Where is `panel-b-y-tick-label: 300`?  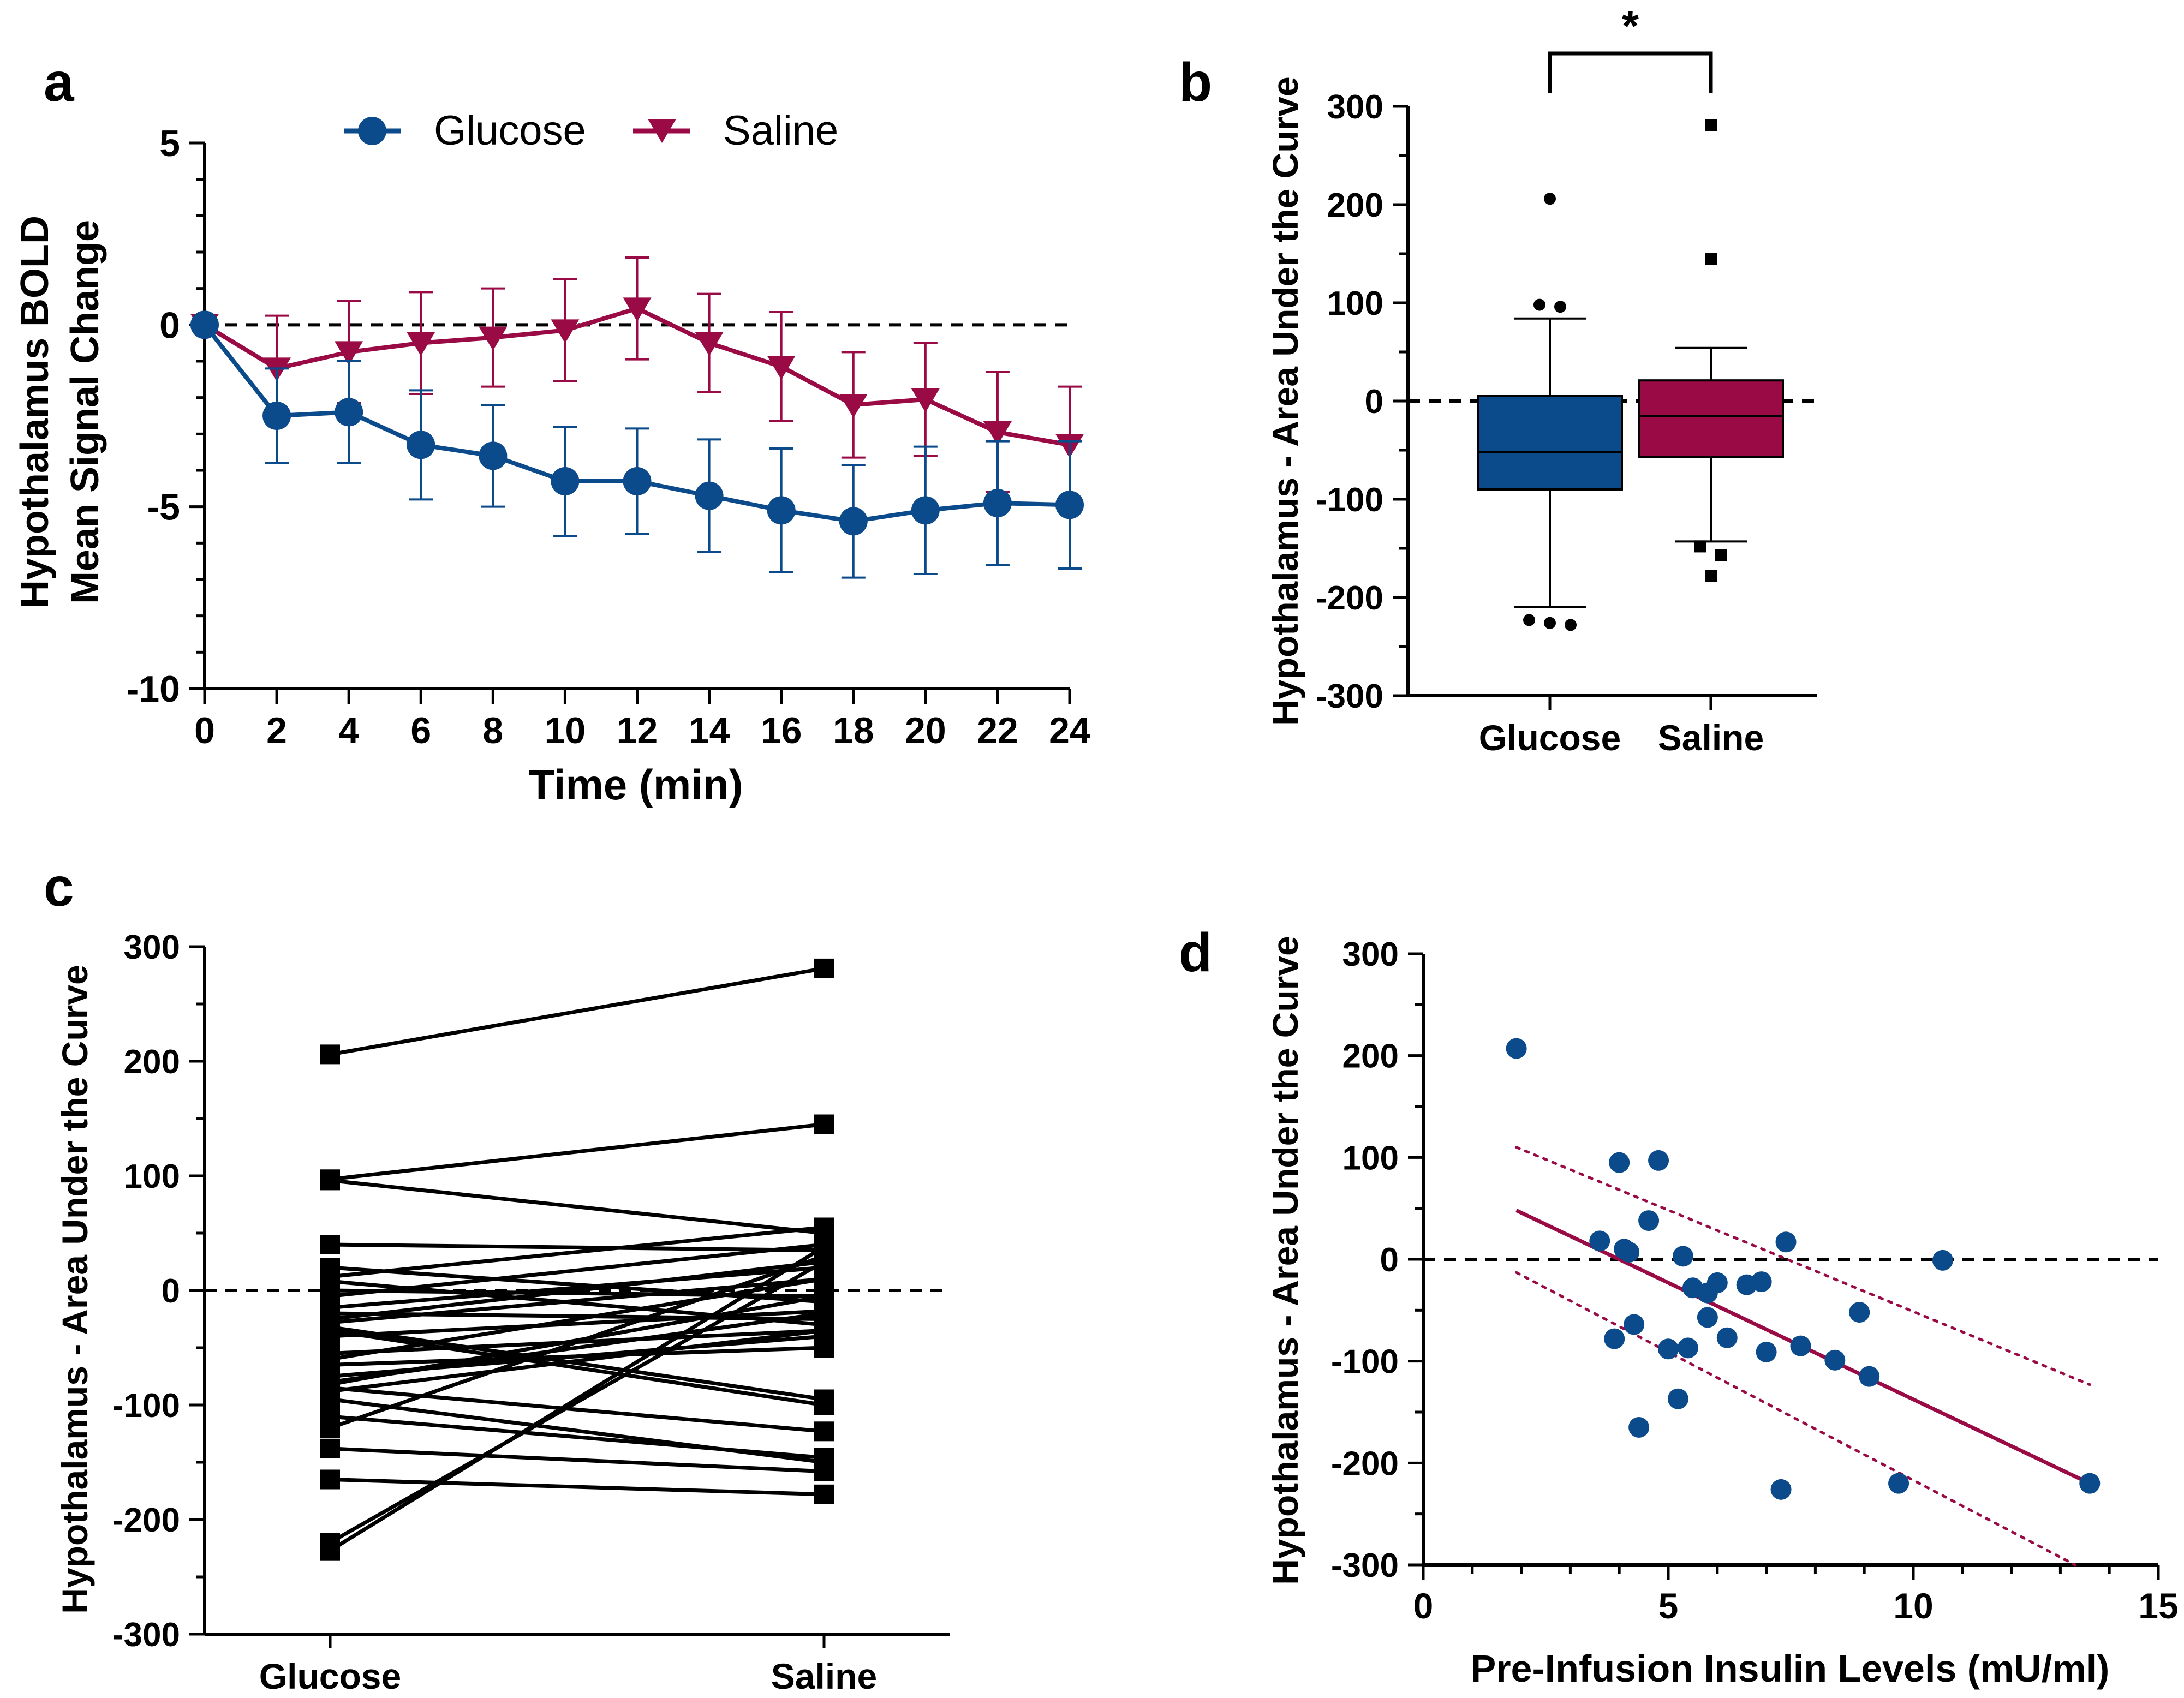
panel-b-y-tick-label: 300 is located at coordinates (1355, 107).